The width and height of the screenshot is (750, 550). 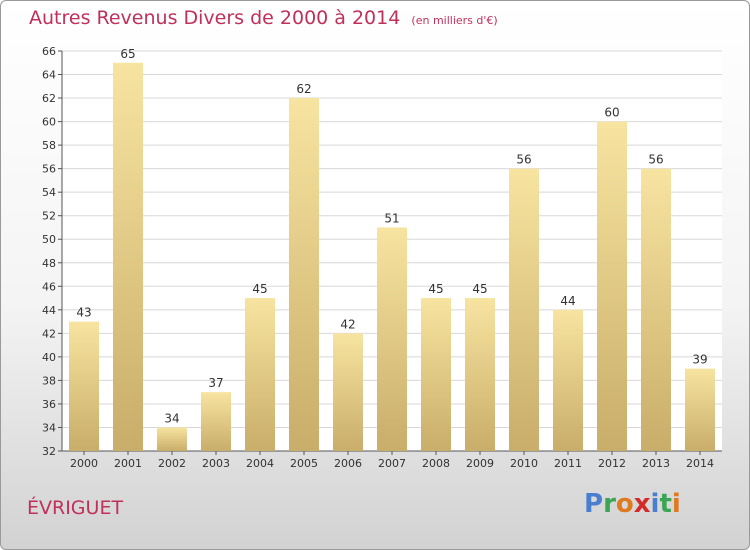 What do you see at coordinates (215, 18) in the screenshot?
I see `chart-title: Autres Revenus Divers de 2000 à 2014` at bounding box center [215, 18].